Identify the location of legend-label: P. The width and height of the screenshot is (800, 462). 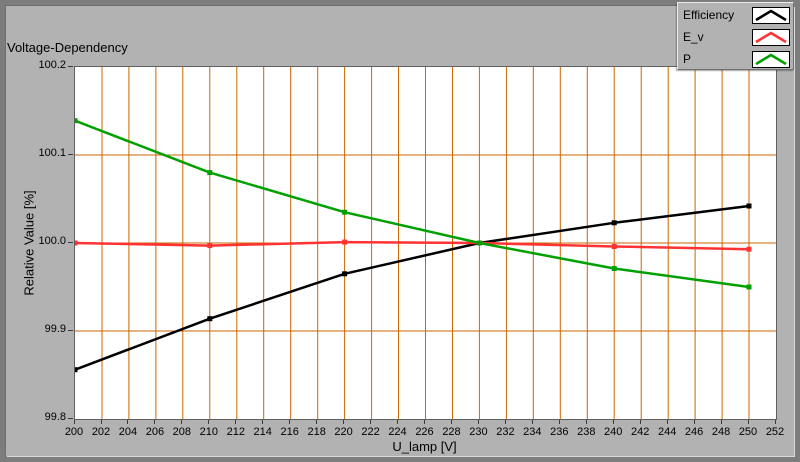
(687, 59).